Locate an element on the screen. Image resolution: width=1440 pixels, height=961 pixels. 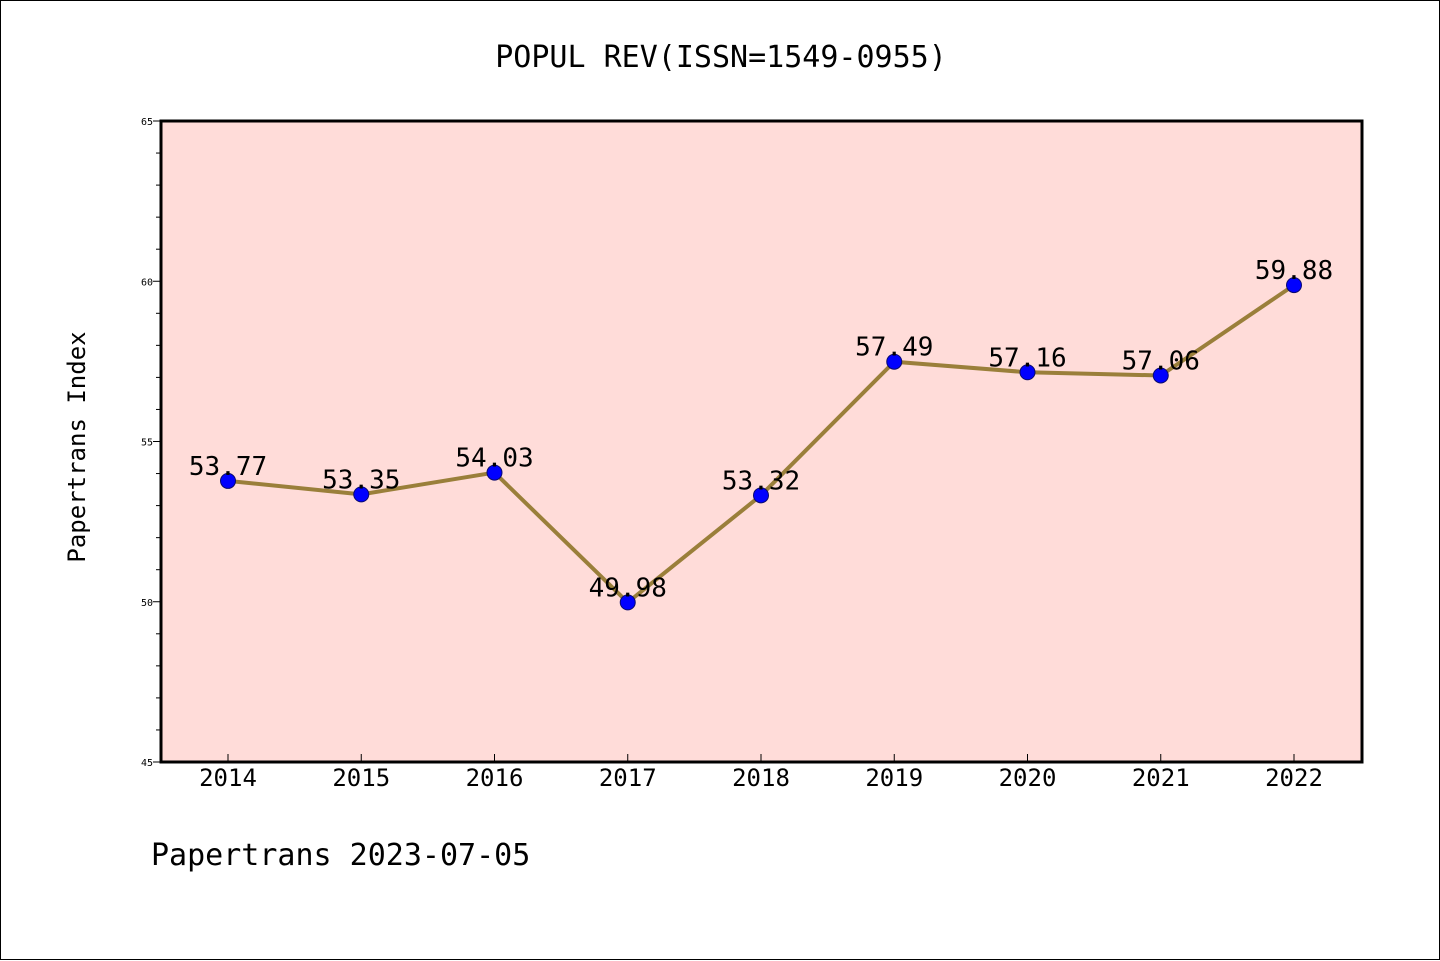
chart-title: POPUL REV(ISSN=1549-0955) is located at coordinates (721, 57).